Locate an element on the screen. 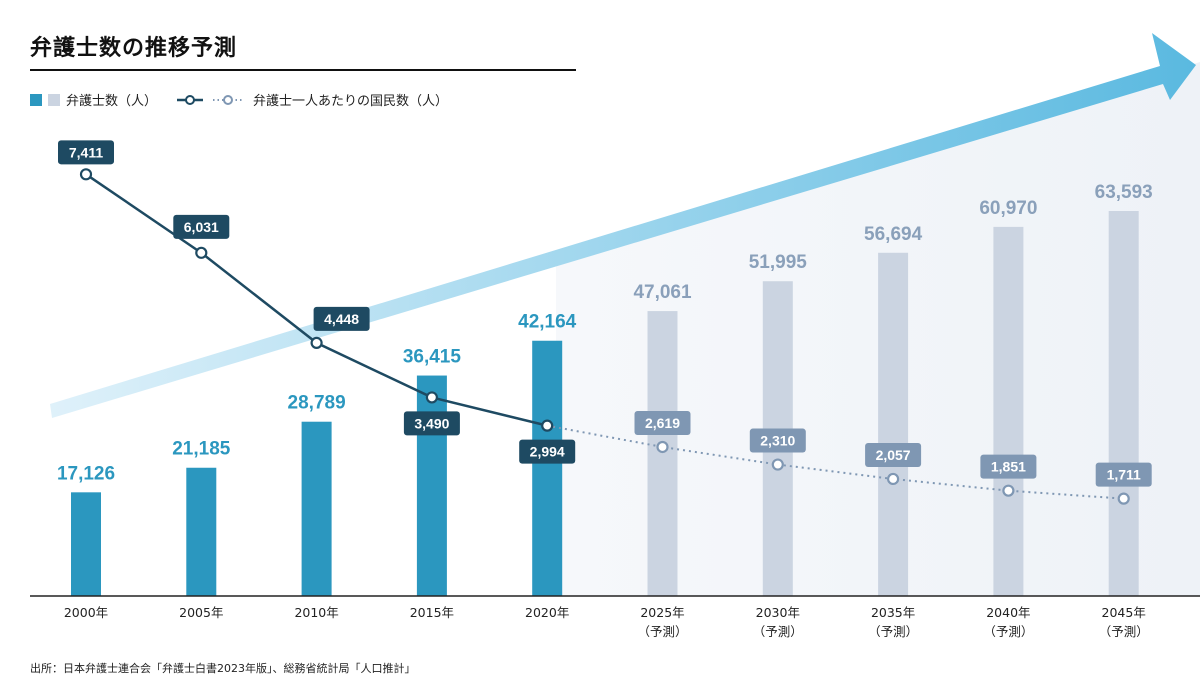 The image size is (1200, 684). bar-2040年 is located at coordinates (1008, 411).